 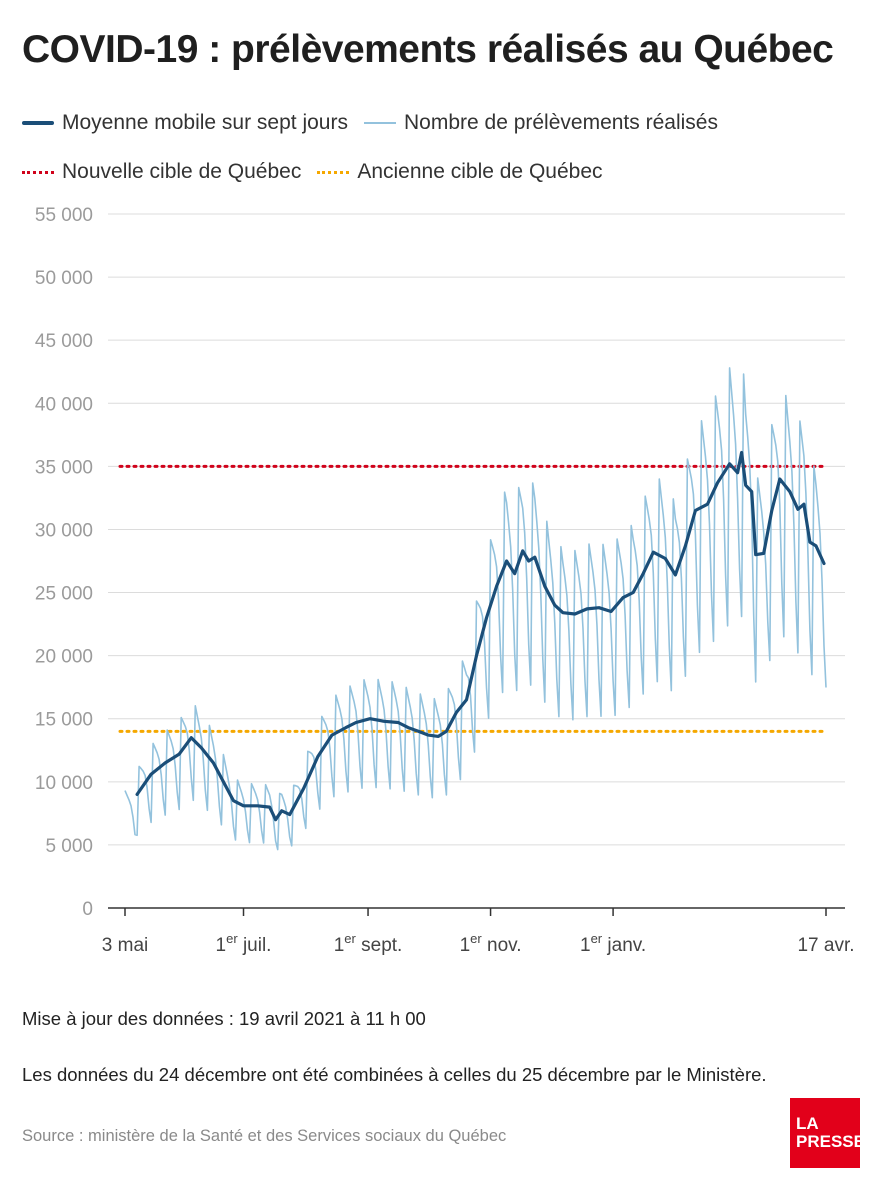 What do you see at coordinates (205, 122) in the screenshot?
I see `legend-label-avg: Moyenne mobile sur sept jours` at bounding box center [205, 122].